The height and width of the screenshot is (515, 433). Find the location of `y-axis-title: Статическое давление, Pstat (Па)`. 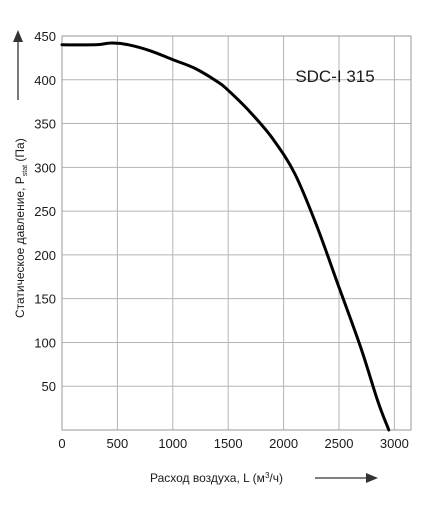

y-axis-title: Статическое давление, Pstat (Па) is located at coordinates (21, 228).